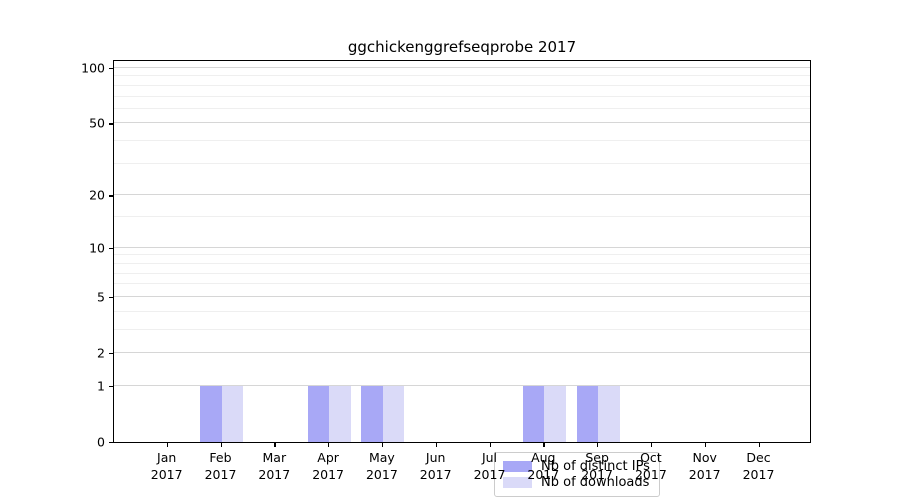 This screenshot has width=900, height=500. Describe the element at coordinates (220, 466) in the screenshot. I see `x-tick-label: Feb 2017` at that location.